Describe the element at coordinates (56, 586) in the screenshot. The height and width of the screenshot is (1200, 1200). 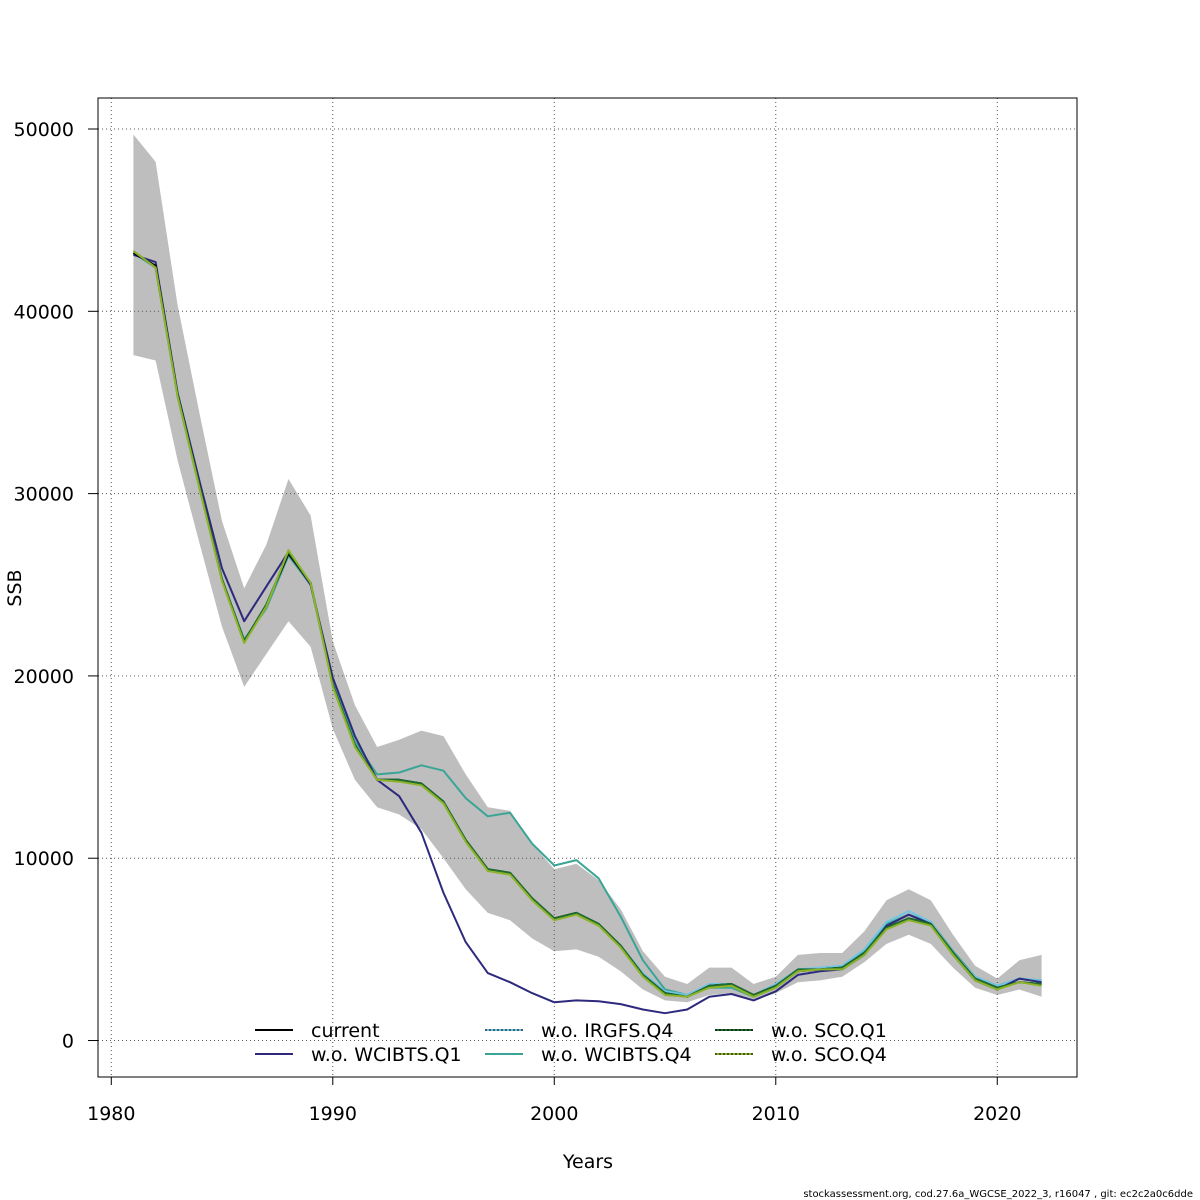
I see `y-axis: 0 10000 20000 30000 40000 50000` at that location.